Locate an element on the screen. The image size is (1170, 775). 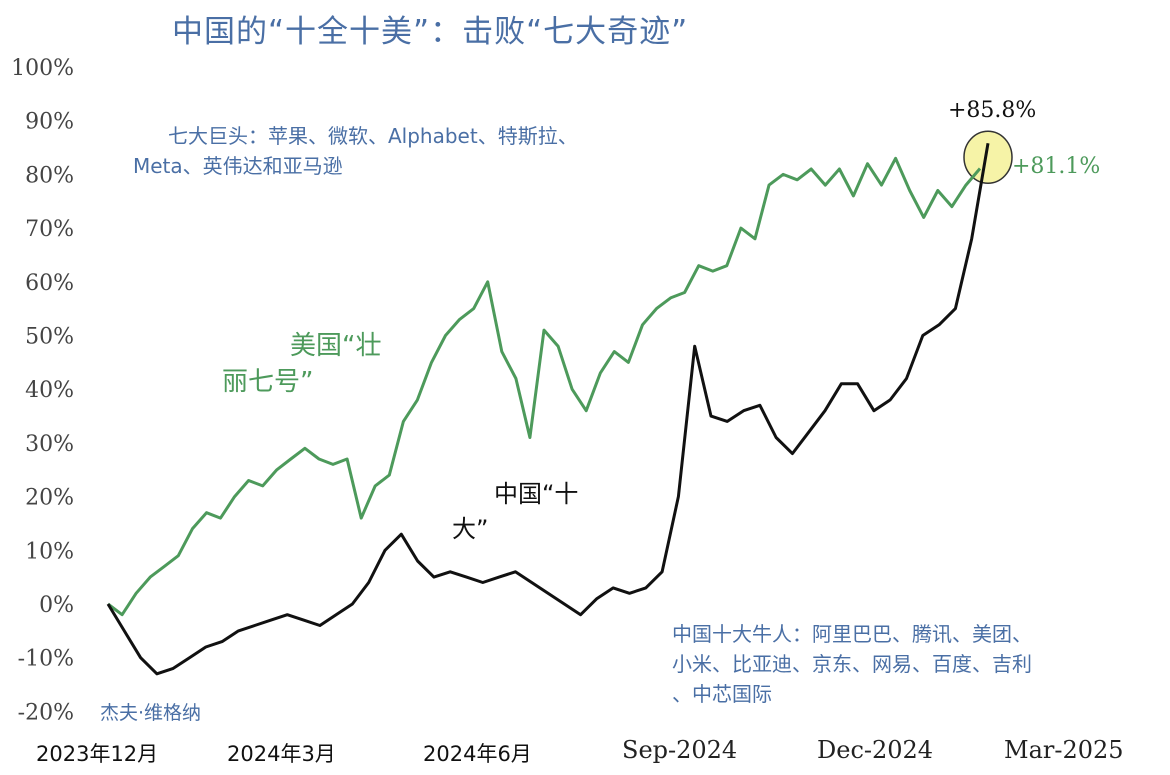
us-end-value-label: +81.1% is located at coordinates (1056, 166).